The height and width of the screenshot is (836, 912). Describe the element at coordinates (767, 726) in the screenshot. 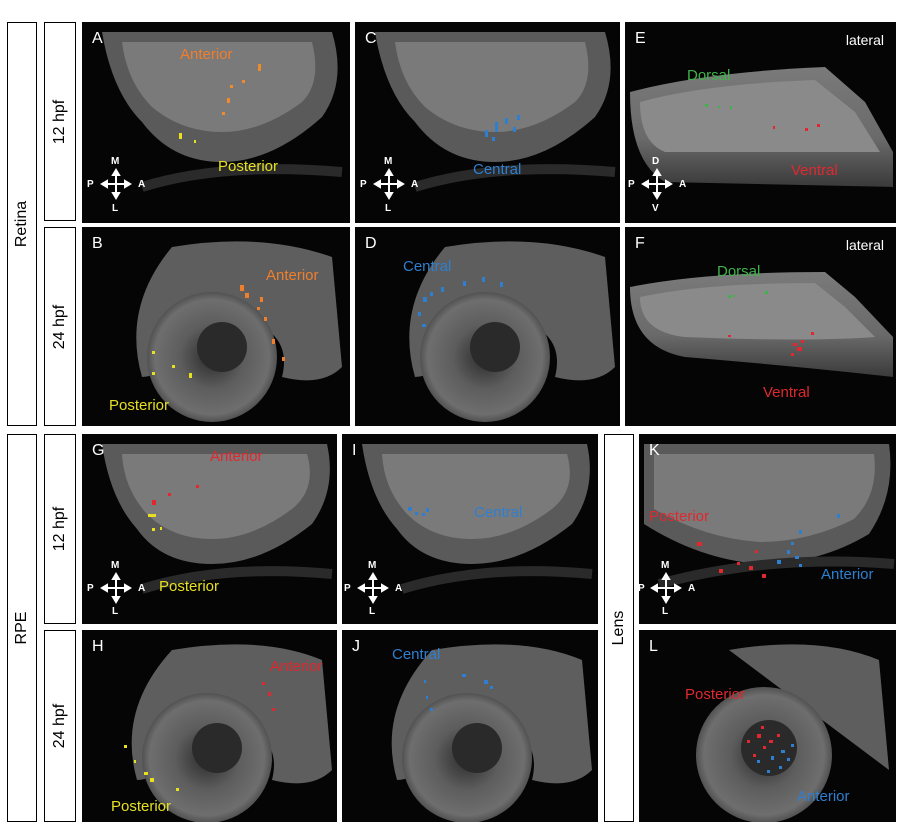

I see `panel-l: L Posterior Anterior` at that location.